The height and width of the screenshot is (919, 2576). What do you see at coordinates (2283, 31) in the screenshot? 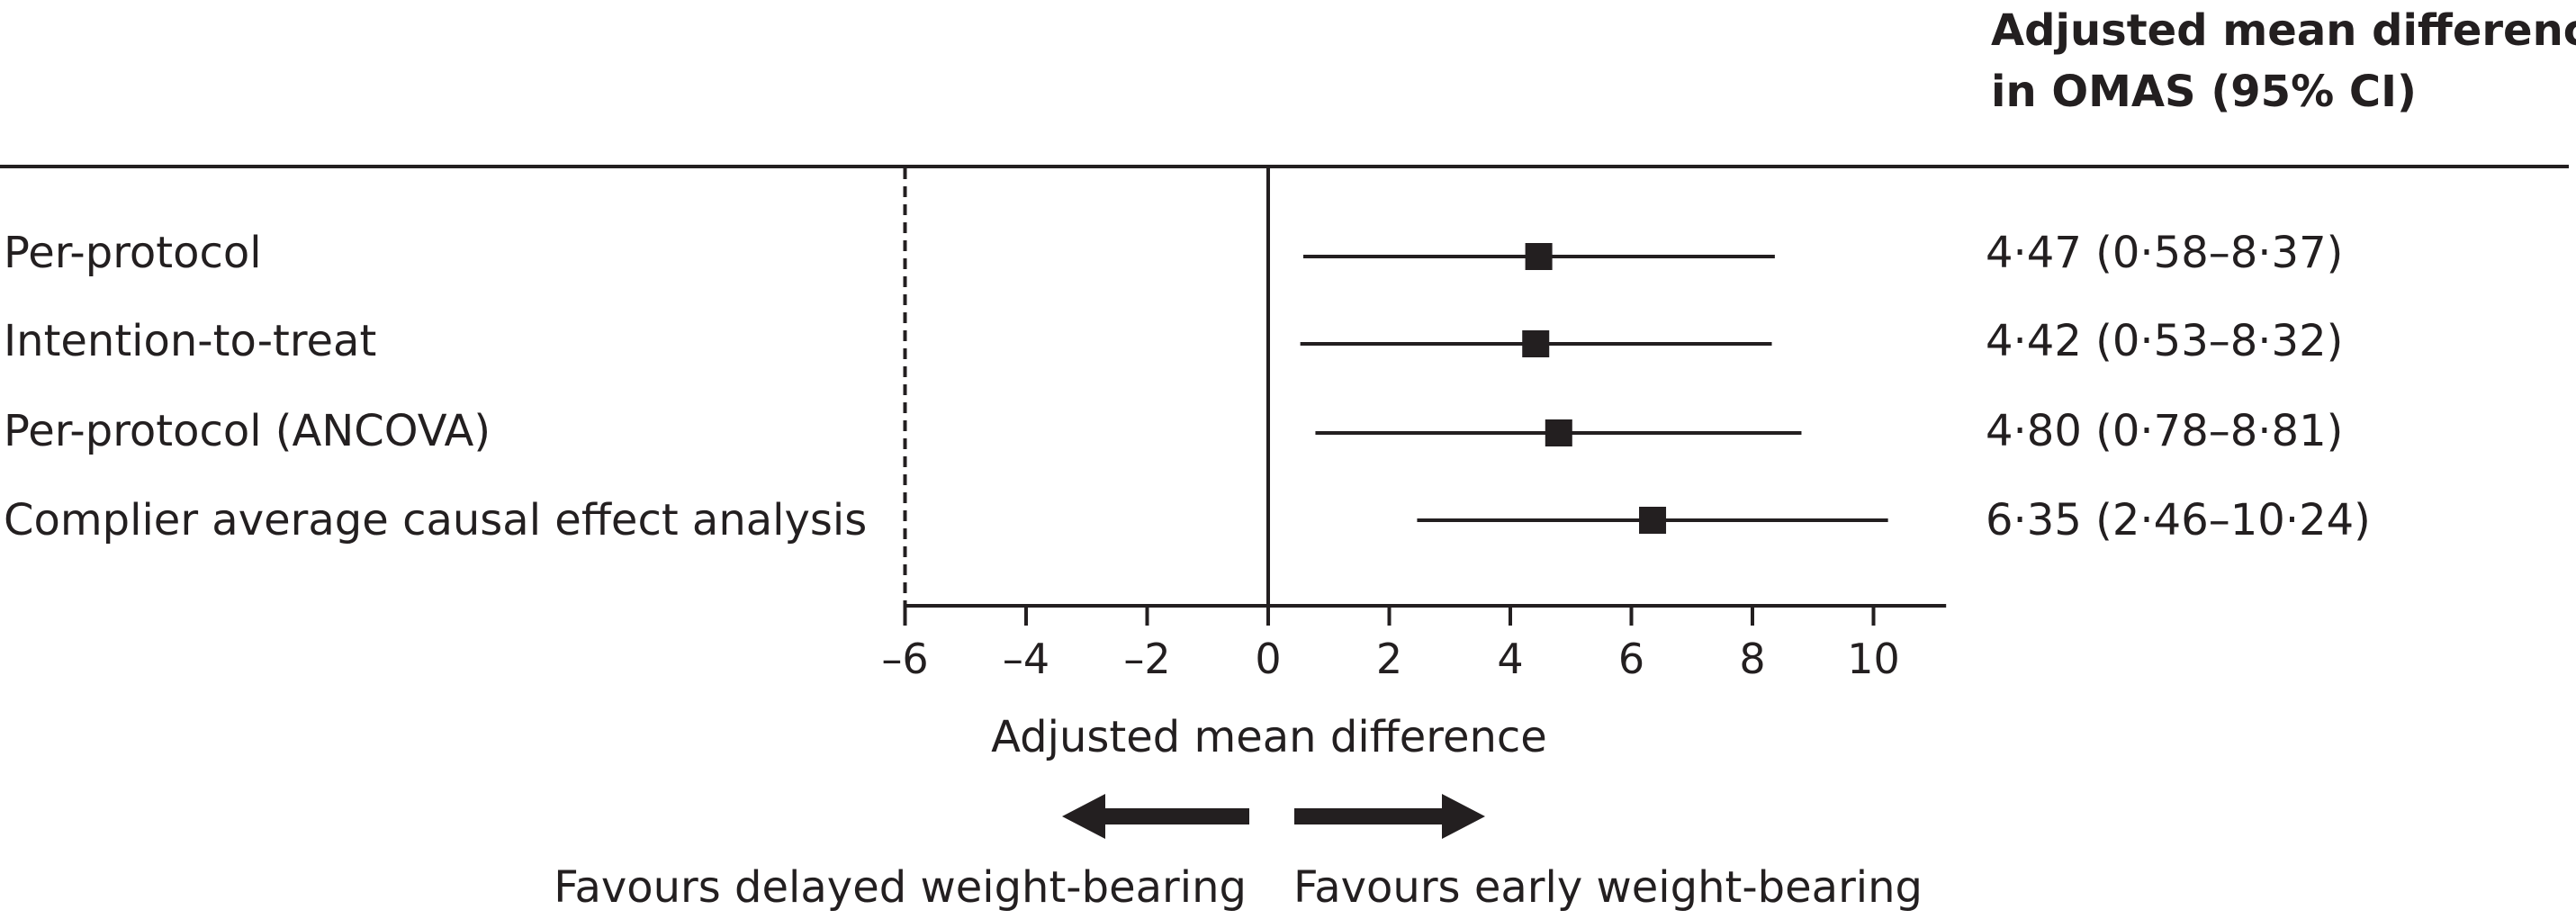
I see `column-header-line1: Adjusted mean difference` at bounding box center [2283, 31].